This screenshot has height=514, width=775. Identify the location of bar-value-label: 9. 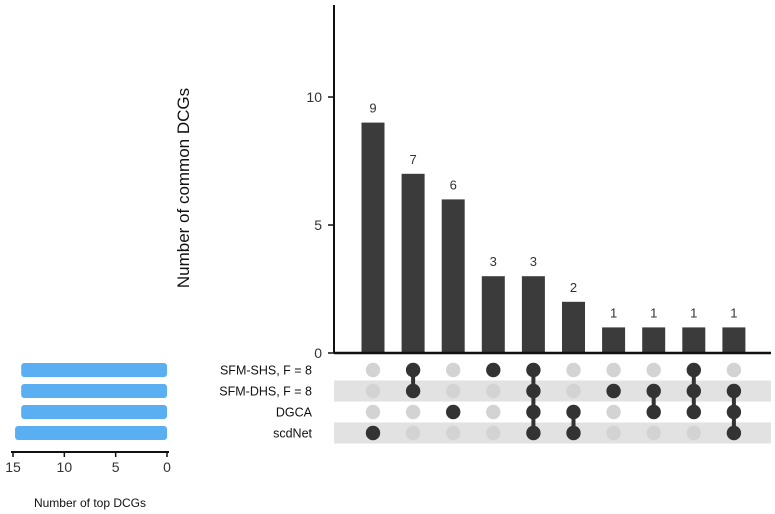
(372, 108).